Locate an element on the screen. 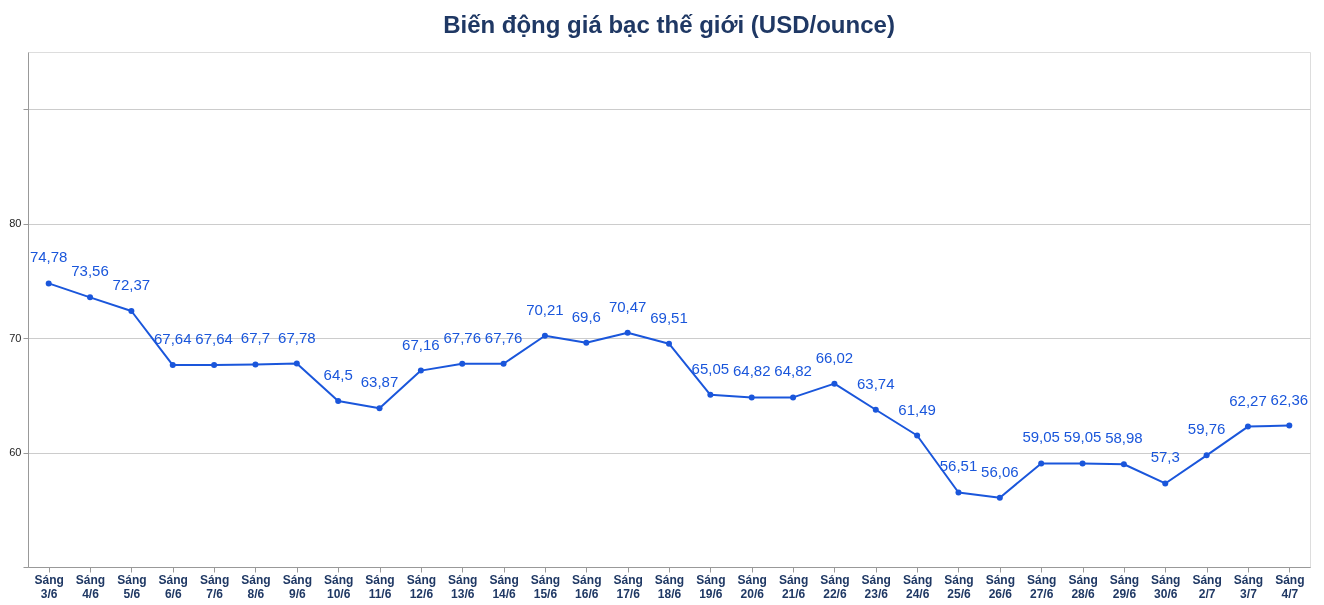 Image resolution: width=1324 pixels, height=605 pixels. x-tick-label: Sáng 26/6 is located at coordinates (1000, 586).